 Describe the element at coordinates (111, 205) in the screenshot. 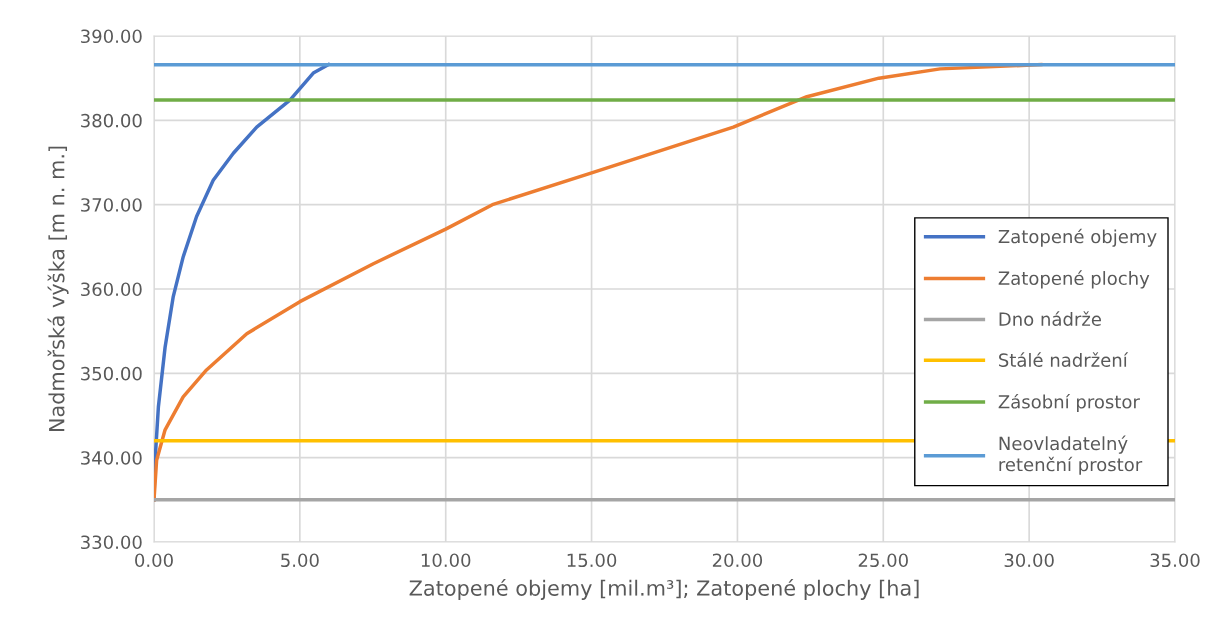

I see `y-tick-label: 370.00` at that location.